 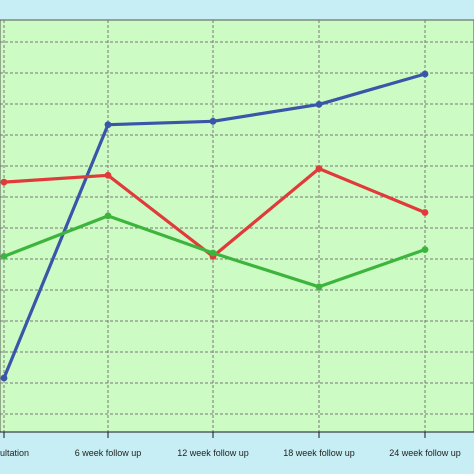 I want to click on x-tick-label: 12 week follow up, so click(x=213, y=453).